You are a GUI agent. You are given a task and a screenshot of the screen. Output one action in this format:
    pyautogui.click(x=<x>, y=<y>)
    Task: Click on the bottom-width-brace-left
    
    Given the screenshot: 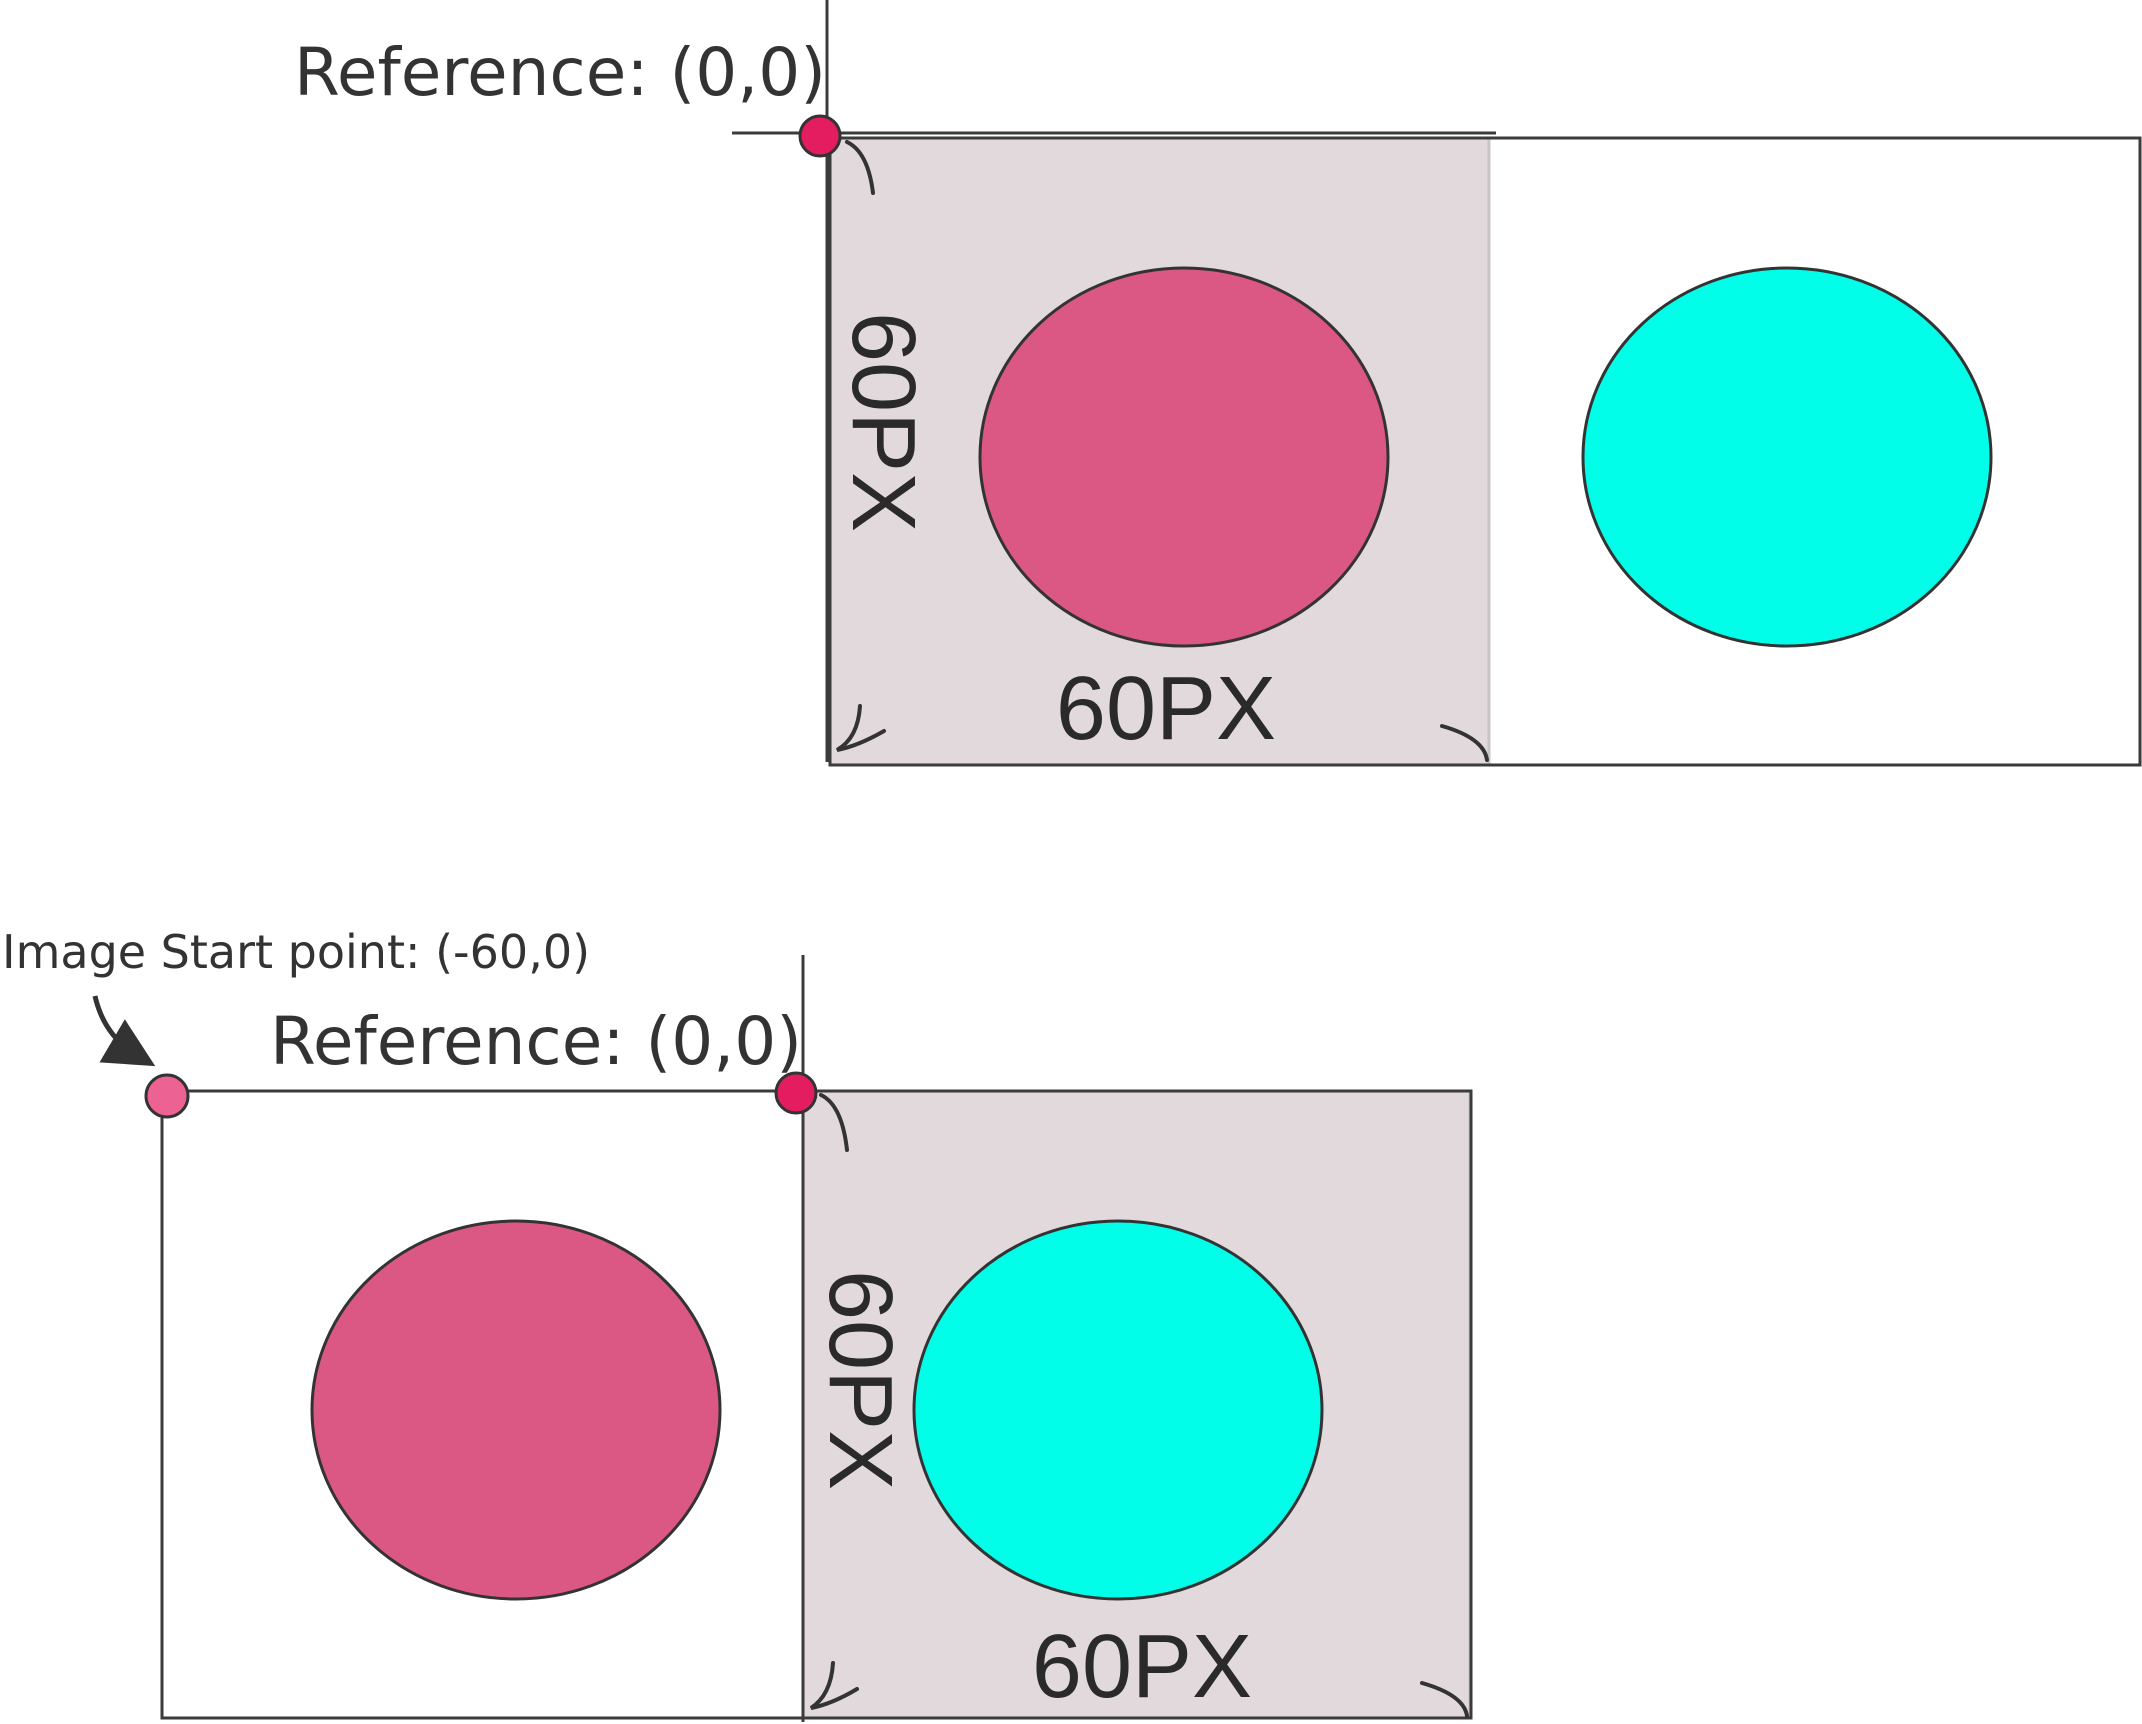 What is the action you would take?
    pyautogui.click(x=834, y=1685)
    